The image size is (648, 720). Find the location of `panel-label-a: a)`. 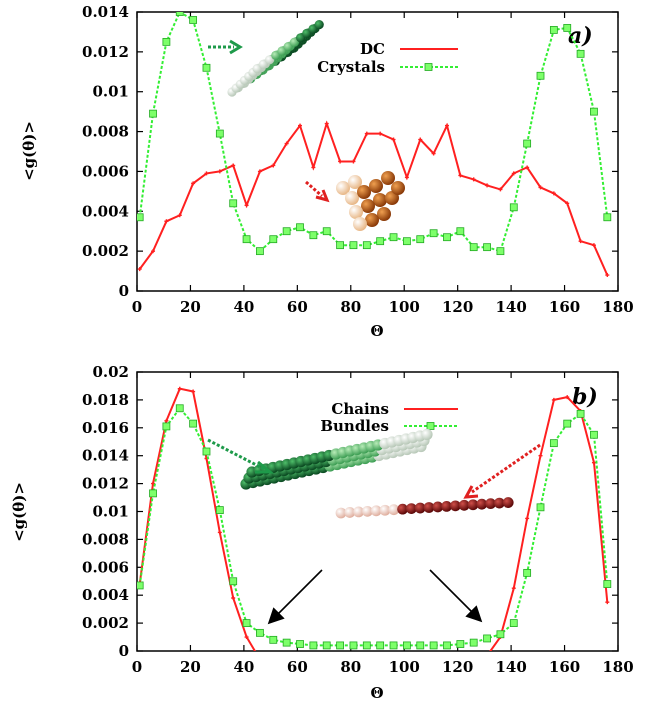

panel-label-a: a) is located at coordinates (580, 36).